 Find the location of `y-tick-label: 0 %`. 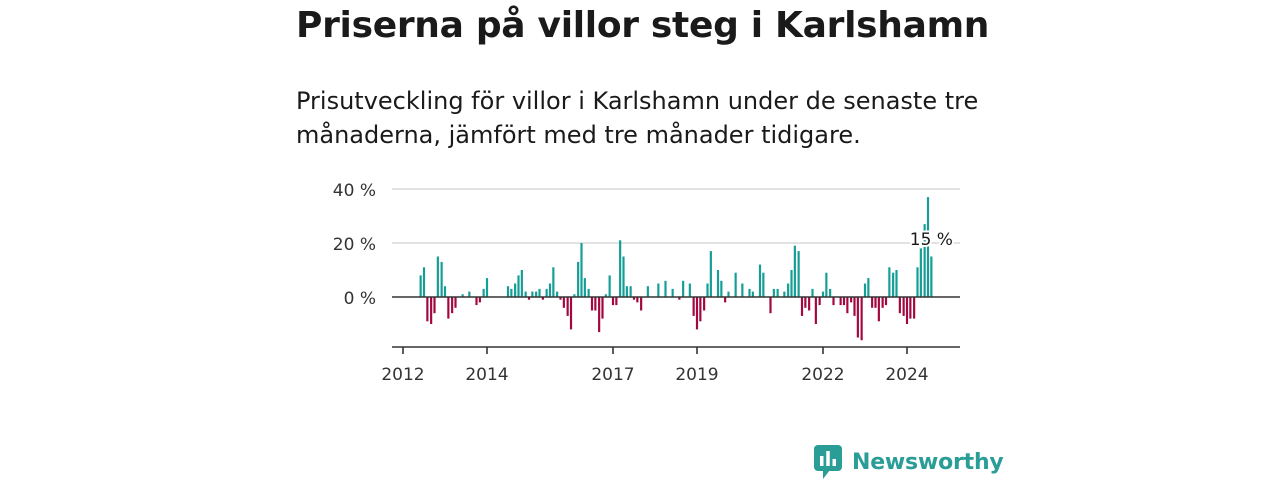

y-tick-label: 0 % is located at coordinates (360, 299).